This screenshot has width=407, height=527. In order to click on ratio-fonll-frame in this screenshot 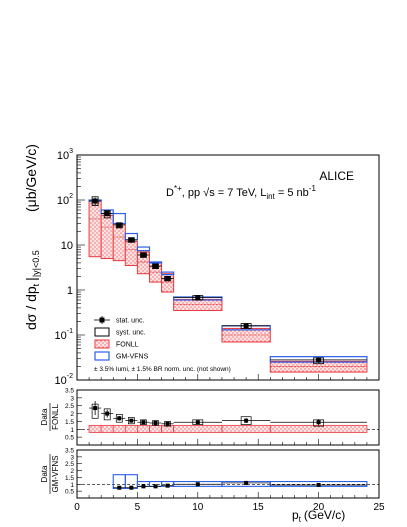, I will do `click(228, 417)`.